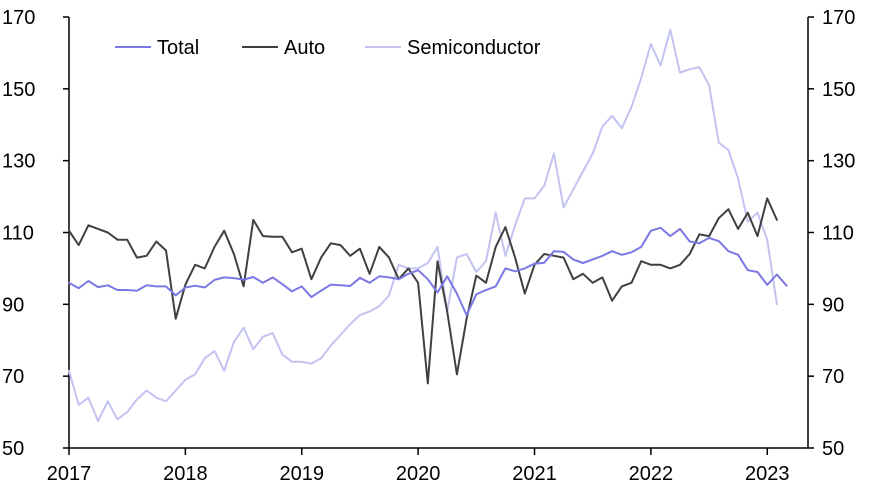 The width and height of the screenshot is (879, 491). I want to click on x-tick-label: 2018, so click(185, 474).